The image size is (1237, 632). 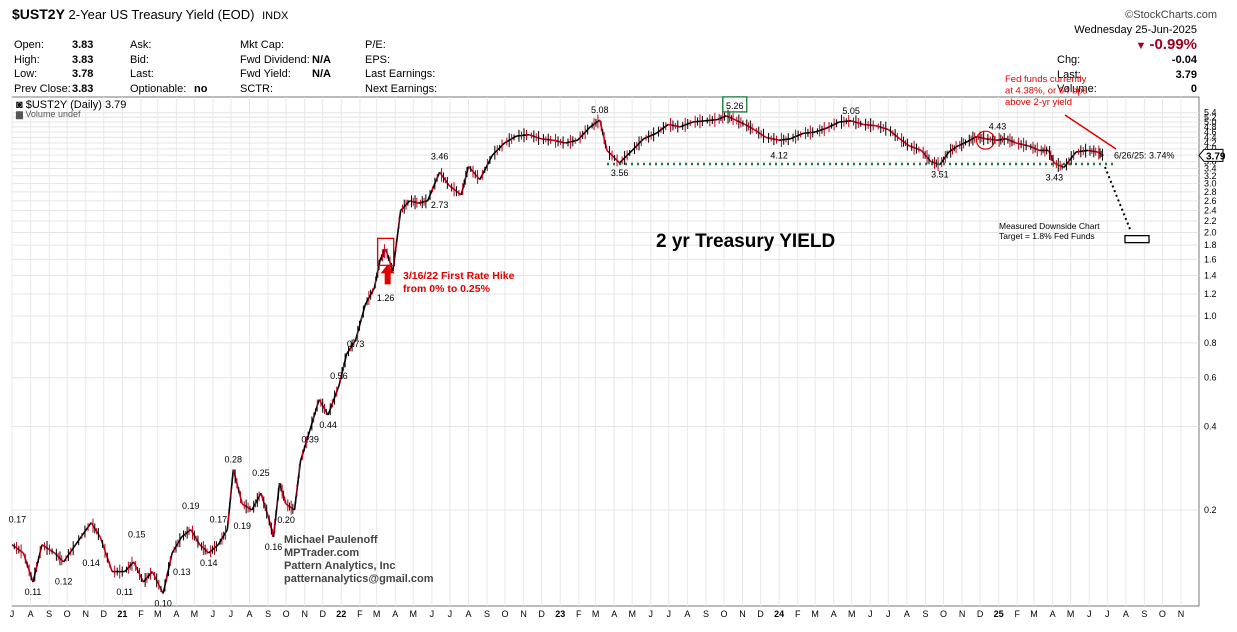 I want to click on y-tick-label: 2.8, so click(x=1210, y=192).